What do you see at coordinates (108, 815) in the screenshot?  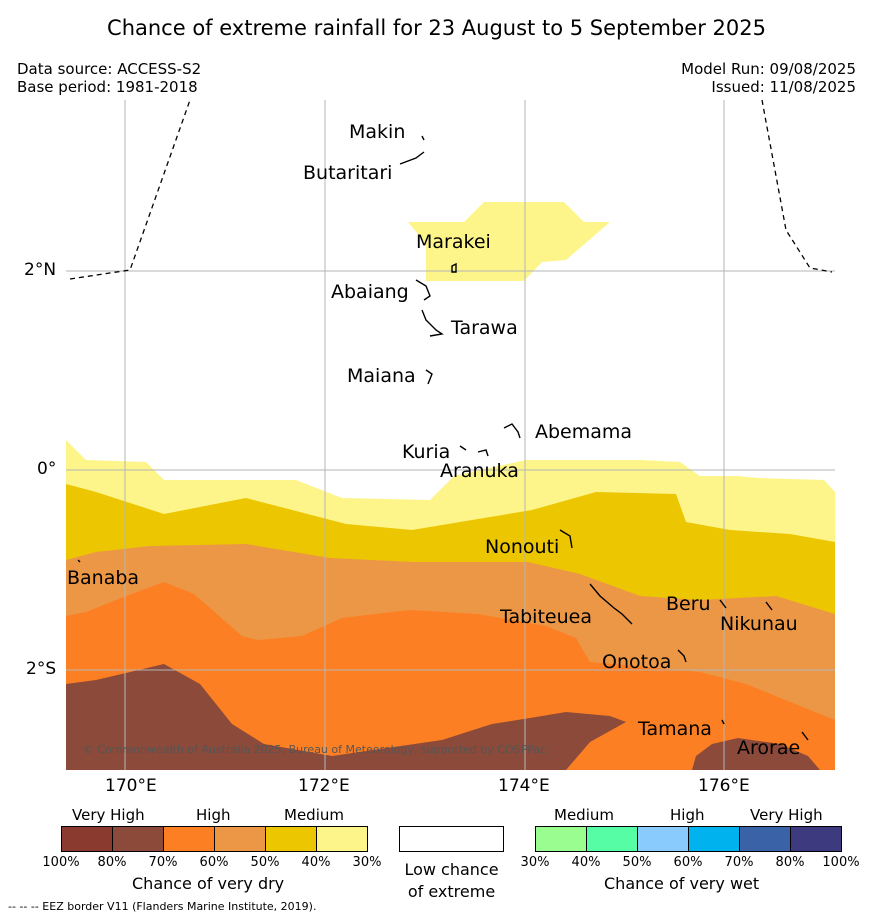 I see `dry-heading-very-high: Very High` at bounding box center [108, 815].